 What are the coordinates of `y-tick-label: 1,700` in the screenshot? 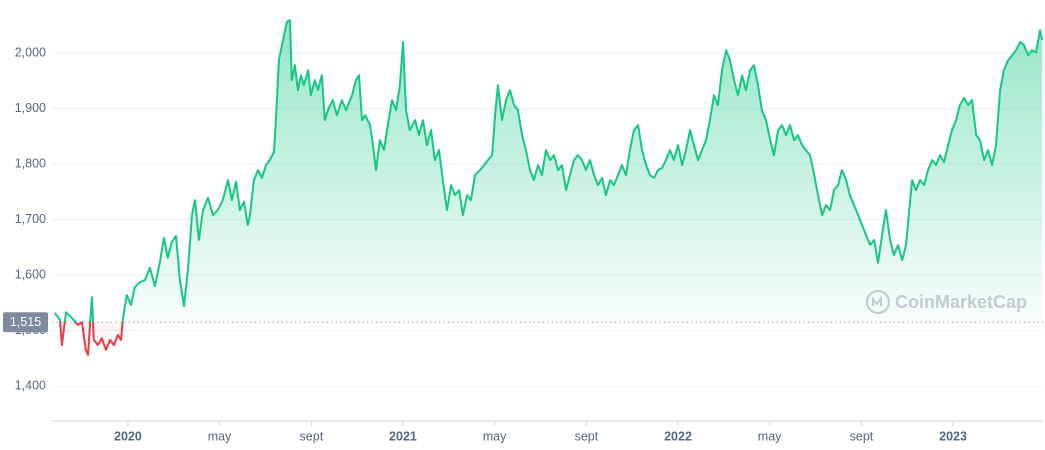 It's located at (30, 219).